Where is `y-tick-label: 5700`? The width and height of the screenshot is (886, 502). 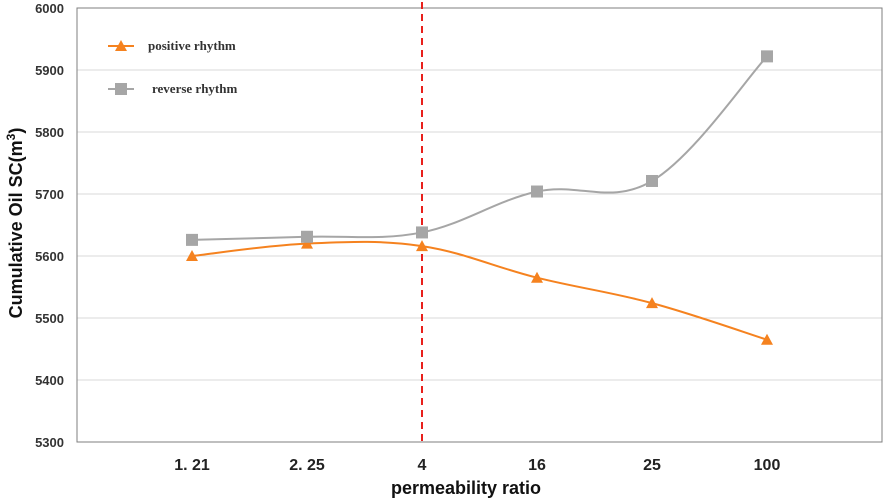 y-tick-label: 5700 is located at coordinates (49, 194).